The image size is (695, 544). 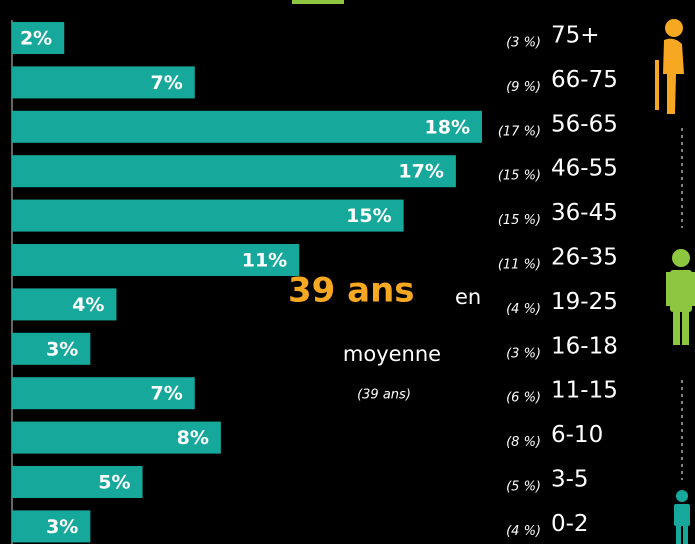 What do you see at coordinates (584, 302) in the screenshot?
I see `category-label: 19-25` at bounding box center [584, 302].